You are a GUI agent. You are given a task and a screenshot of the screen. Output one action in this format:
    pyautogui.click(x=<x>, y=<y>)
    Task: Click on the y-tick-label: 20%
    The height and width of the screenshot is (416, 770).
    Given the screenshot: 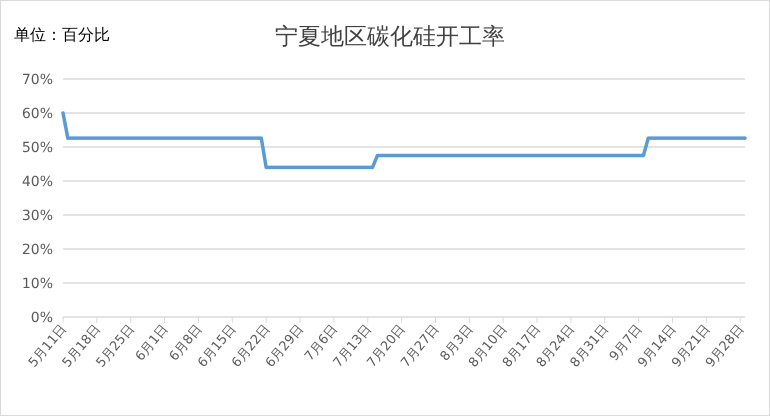 What is the action you would take?
    pyautogui.click(x=37, y=250)
    